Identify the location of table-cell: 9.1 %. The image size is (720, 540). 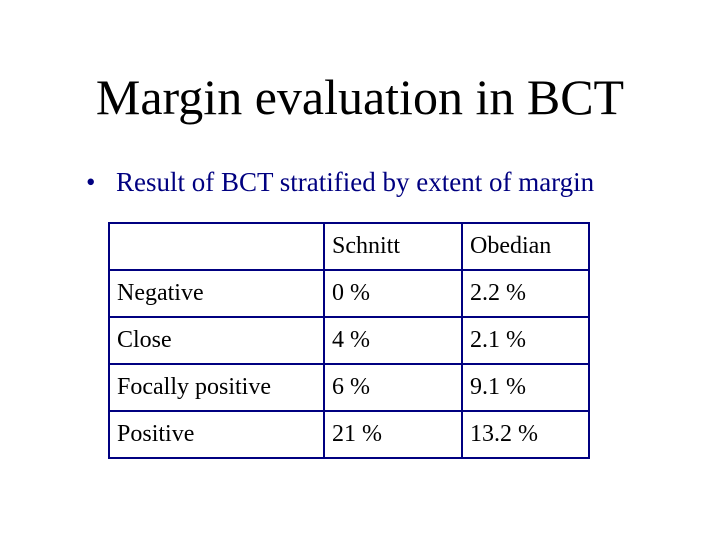
(525, 387).